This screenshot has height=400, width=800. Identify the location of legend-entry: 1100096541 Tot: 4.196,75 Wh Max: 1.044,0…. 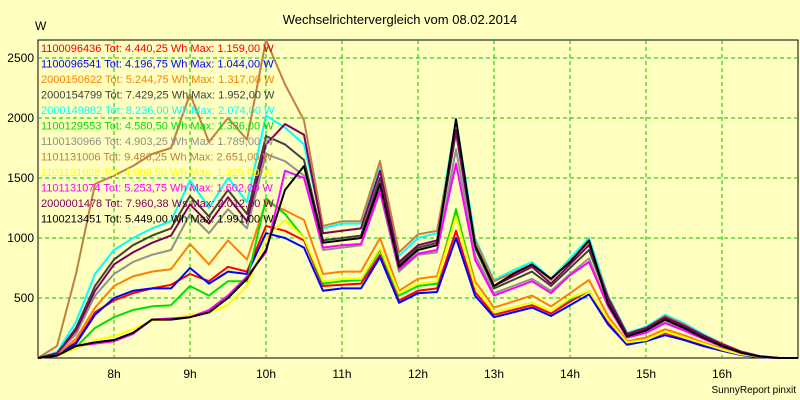
(157, 65).